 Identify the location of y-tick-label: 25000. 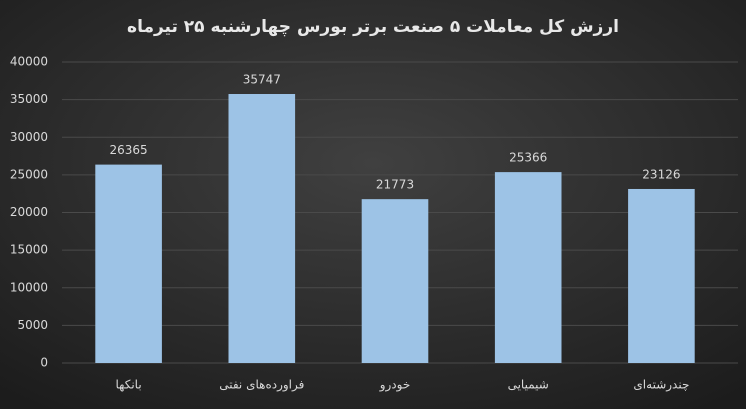
(29, 174).